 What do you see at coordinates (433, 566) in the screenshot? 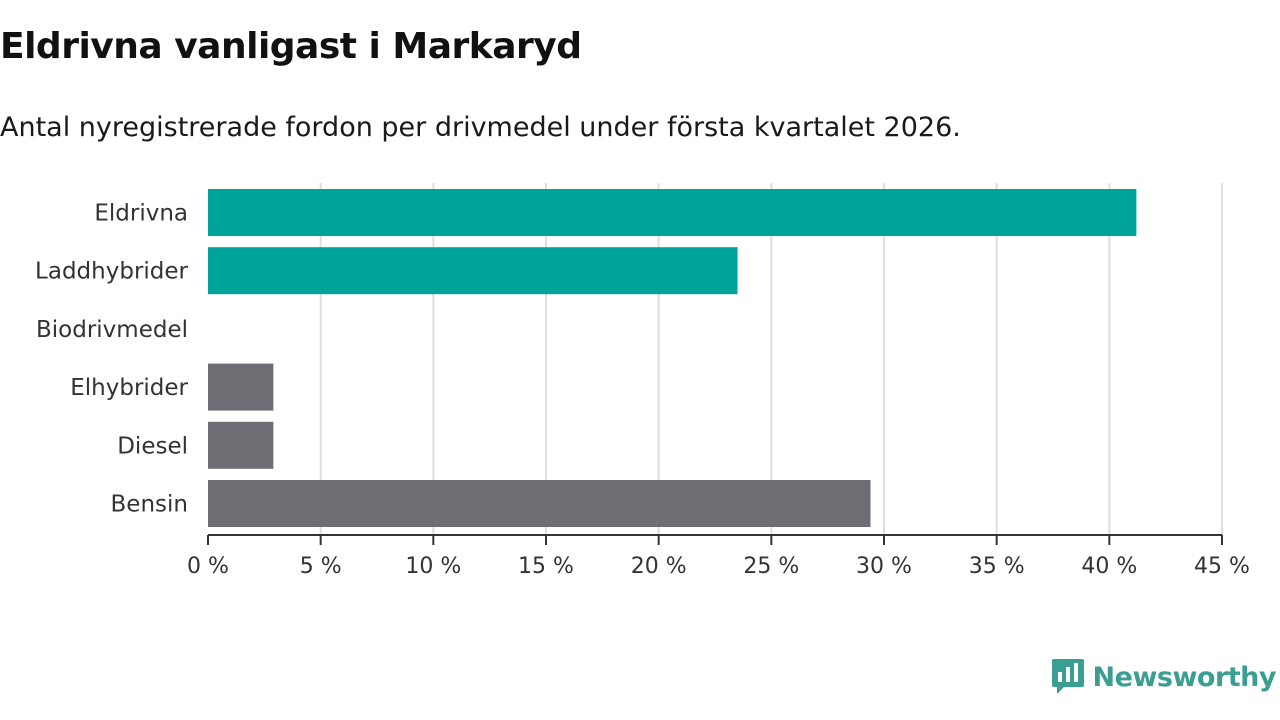
I see `x-tick-label-10: 10 %` at bounding box center [433, 566].